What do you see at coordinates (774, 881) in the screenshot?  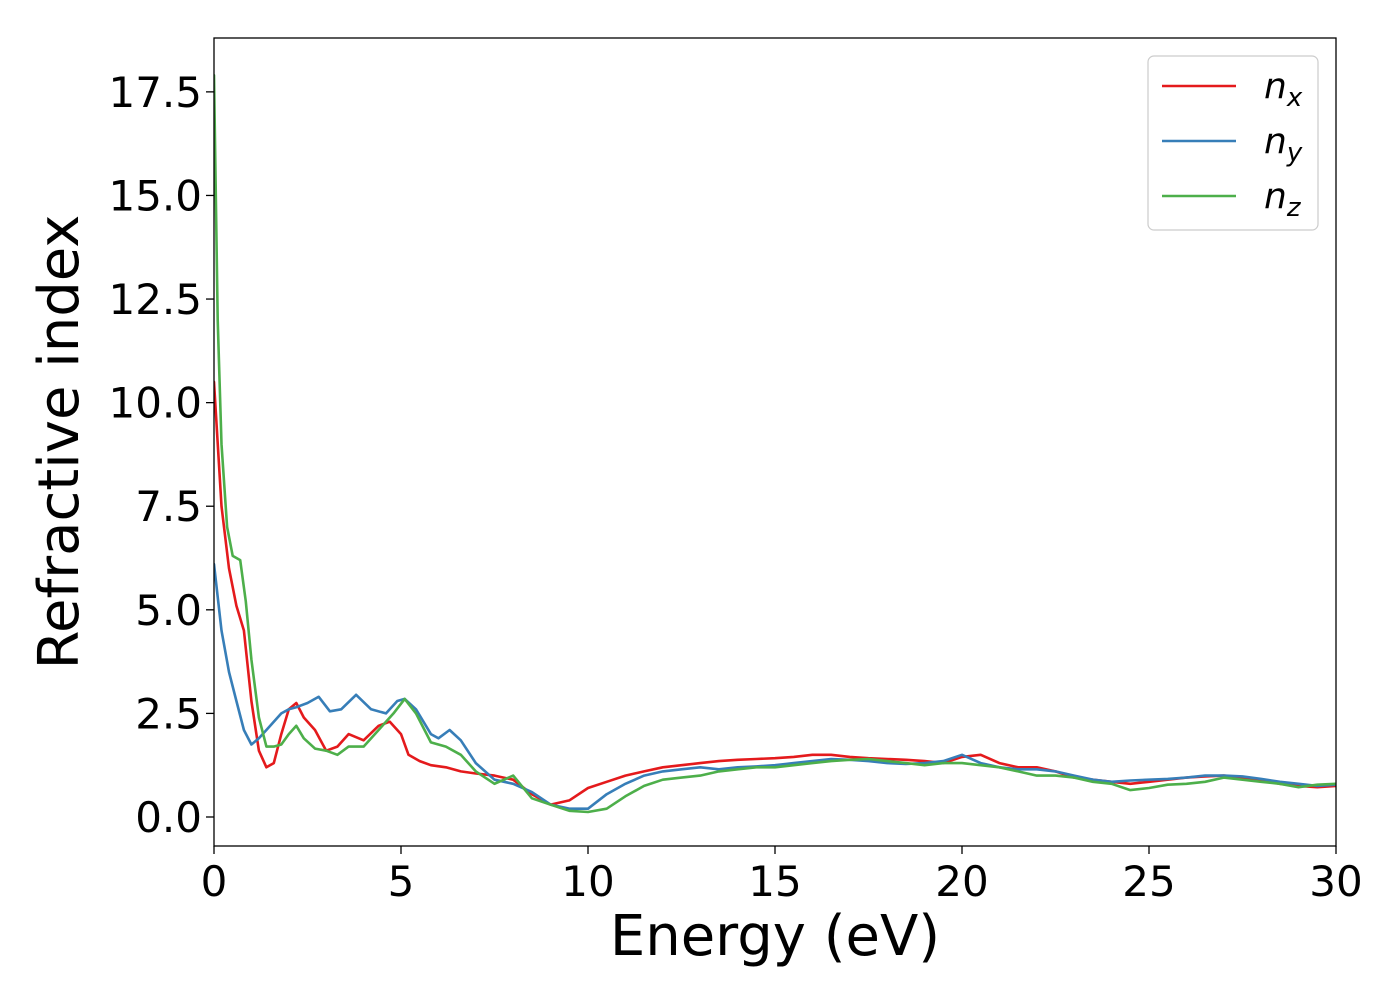 I see `x-tick-label: 15` at bounding box center [774, 881].